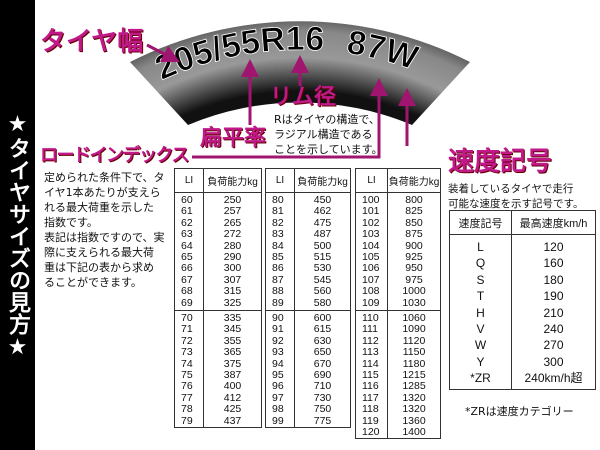  What do you see at coordinates (500, 162) in the screenshot?
I see `speed-symbol-label: 速度記号` at bounding box center [500, 162].